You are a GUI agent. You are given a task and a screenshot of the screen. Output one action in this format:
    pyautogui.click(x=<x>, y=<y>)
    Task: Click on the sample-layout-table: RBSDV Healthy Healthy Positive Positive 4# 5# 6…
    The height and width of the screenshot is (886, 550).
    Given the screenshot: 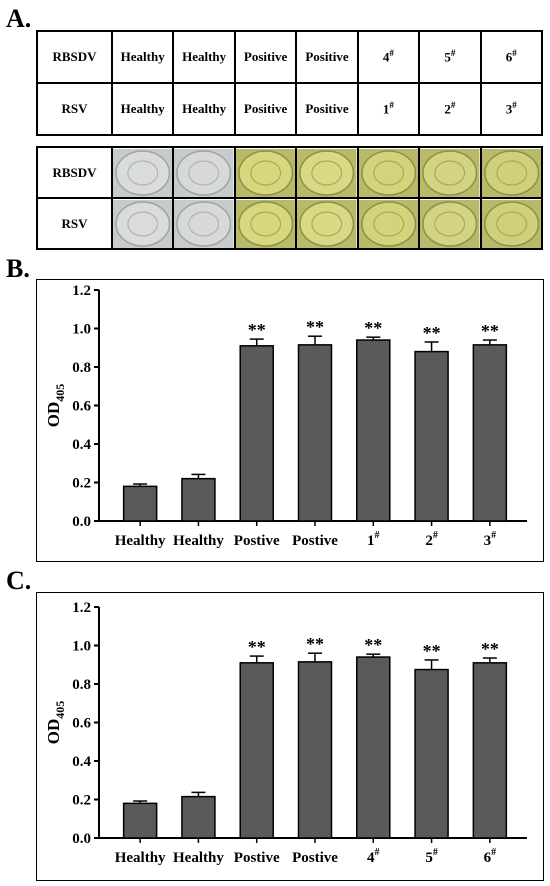 What is the action you would take?
    pyautogui.click(x=290, y=83)
    